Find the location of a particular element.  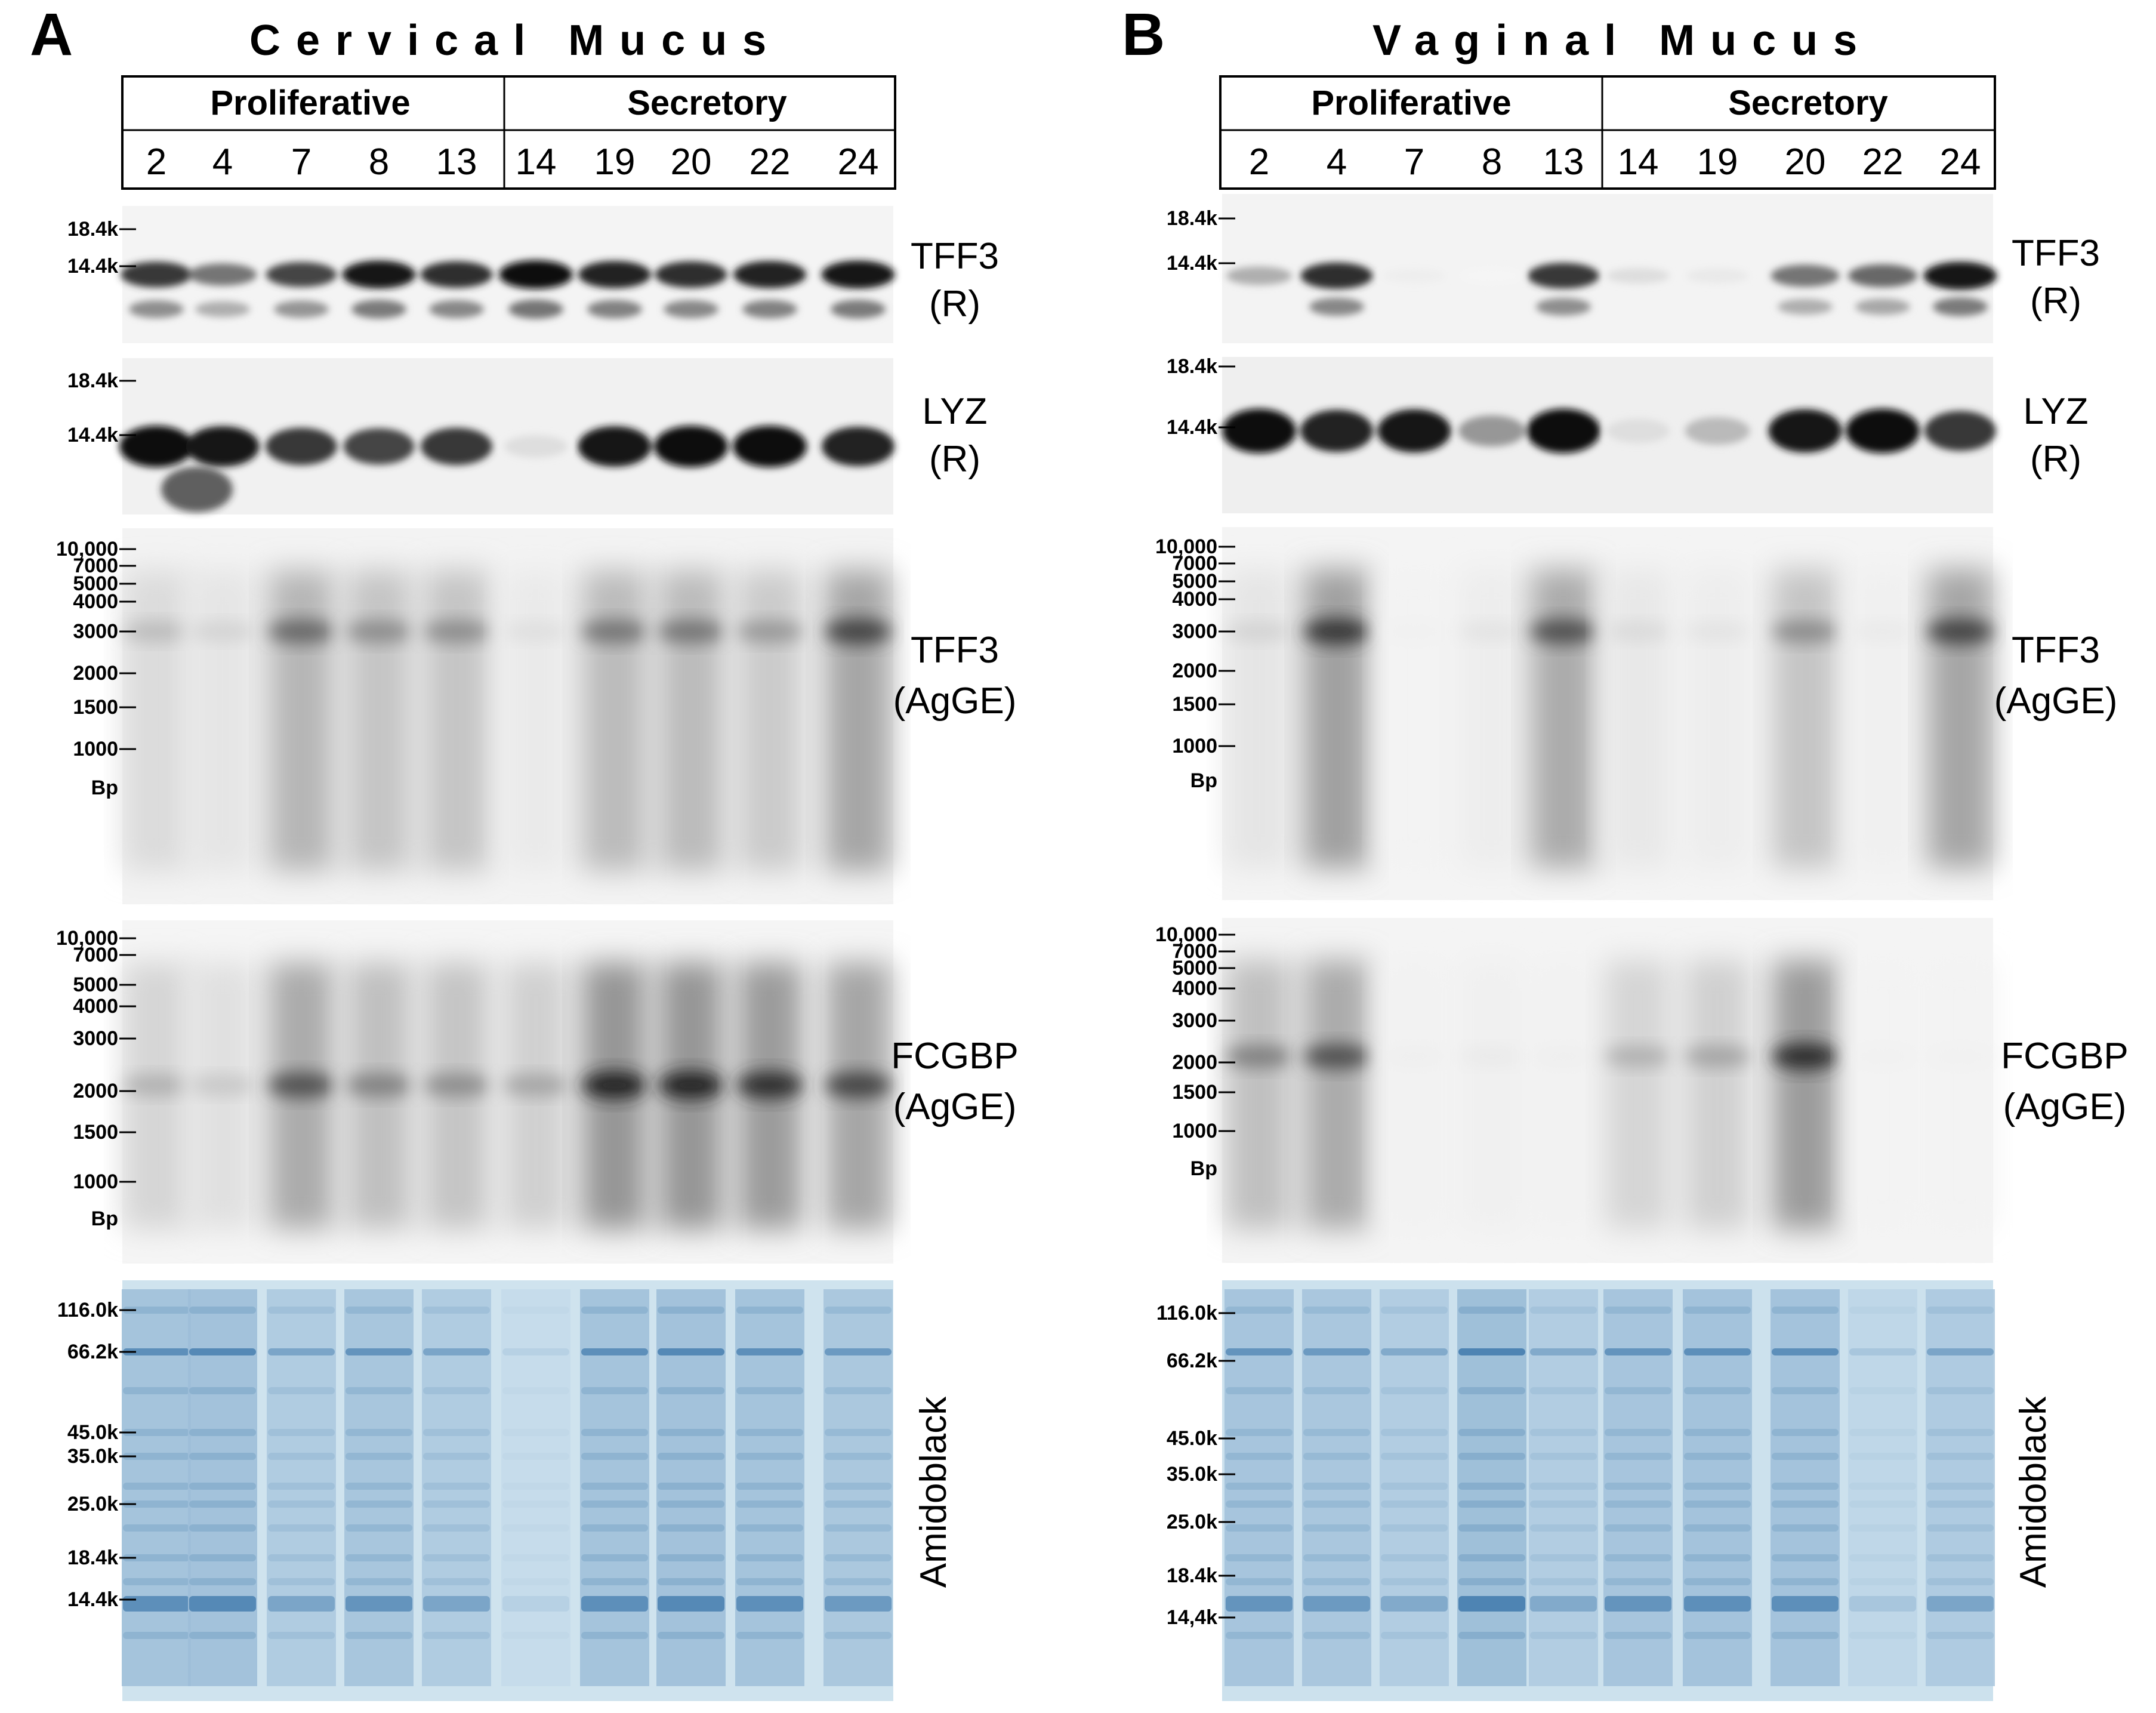

panel-a-lane-label: 13 is located at coordinates (456, 162).